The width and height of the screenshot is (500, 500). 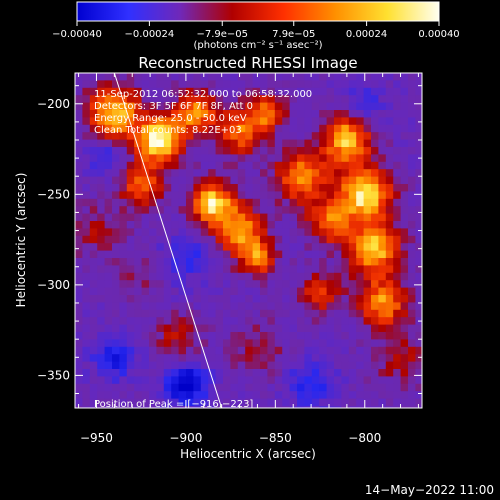 I want to click on colorbar-tick-label: −0.00040, so click(x=77, y=34).